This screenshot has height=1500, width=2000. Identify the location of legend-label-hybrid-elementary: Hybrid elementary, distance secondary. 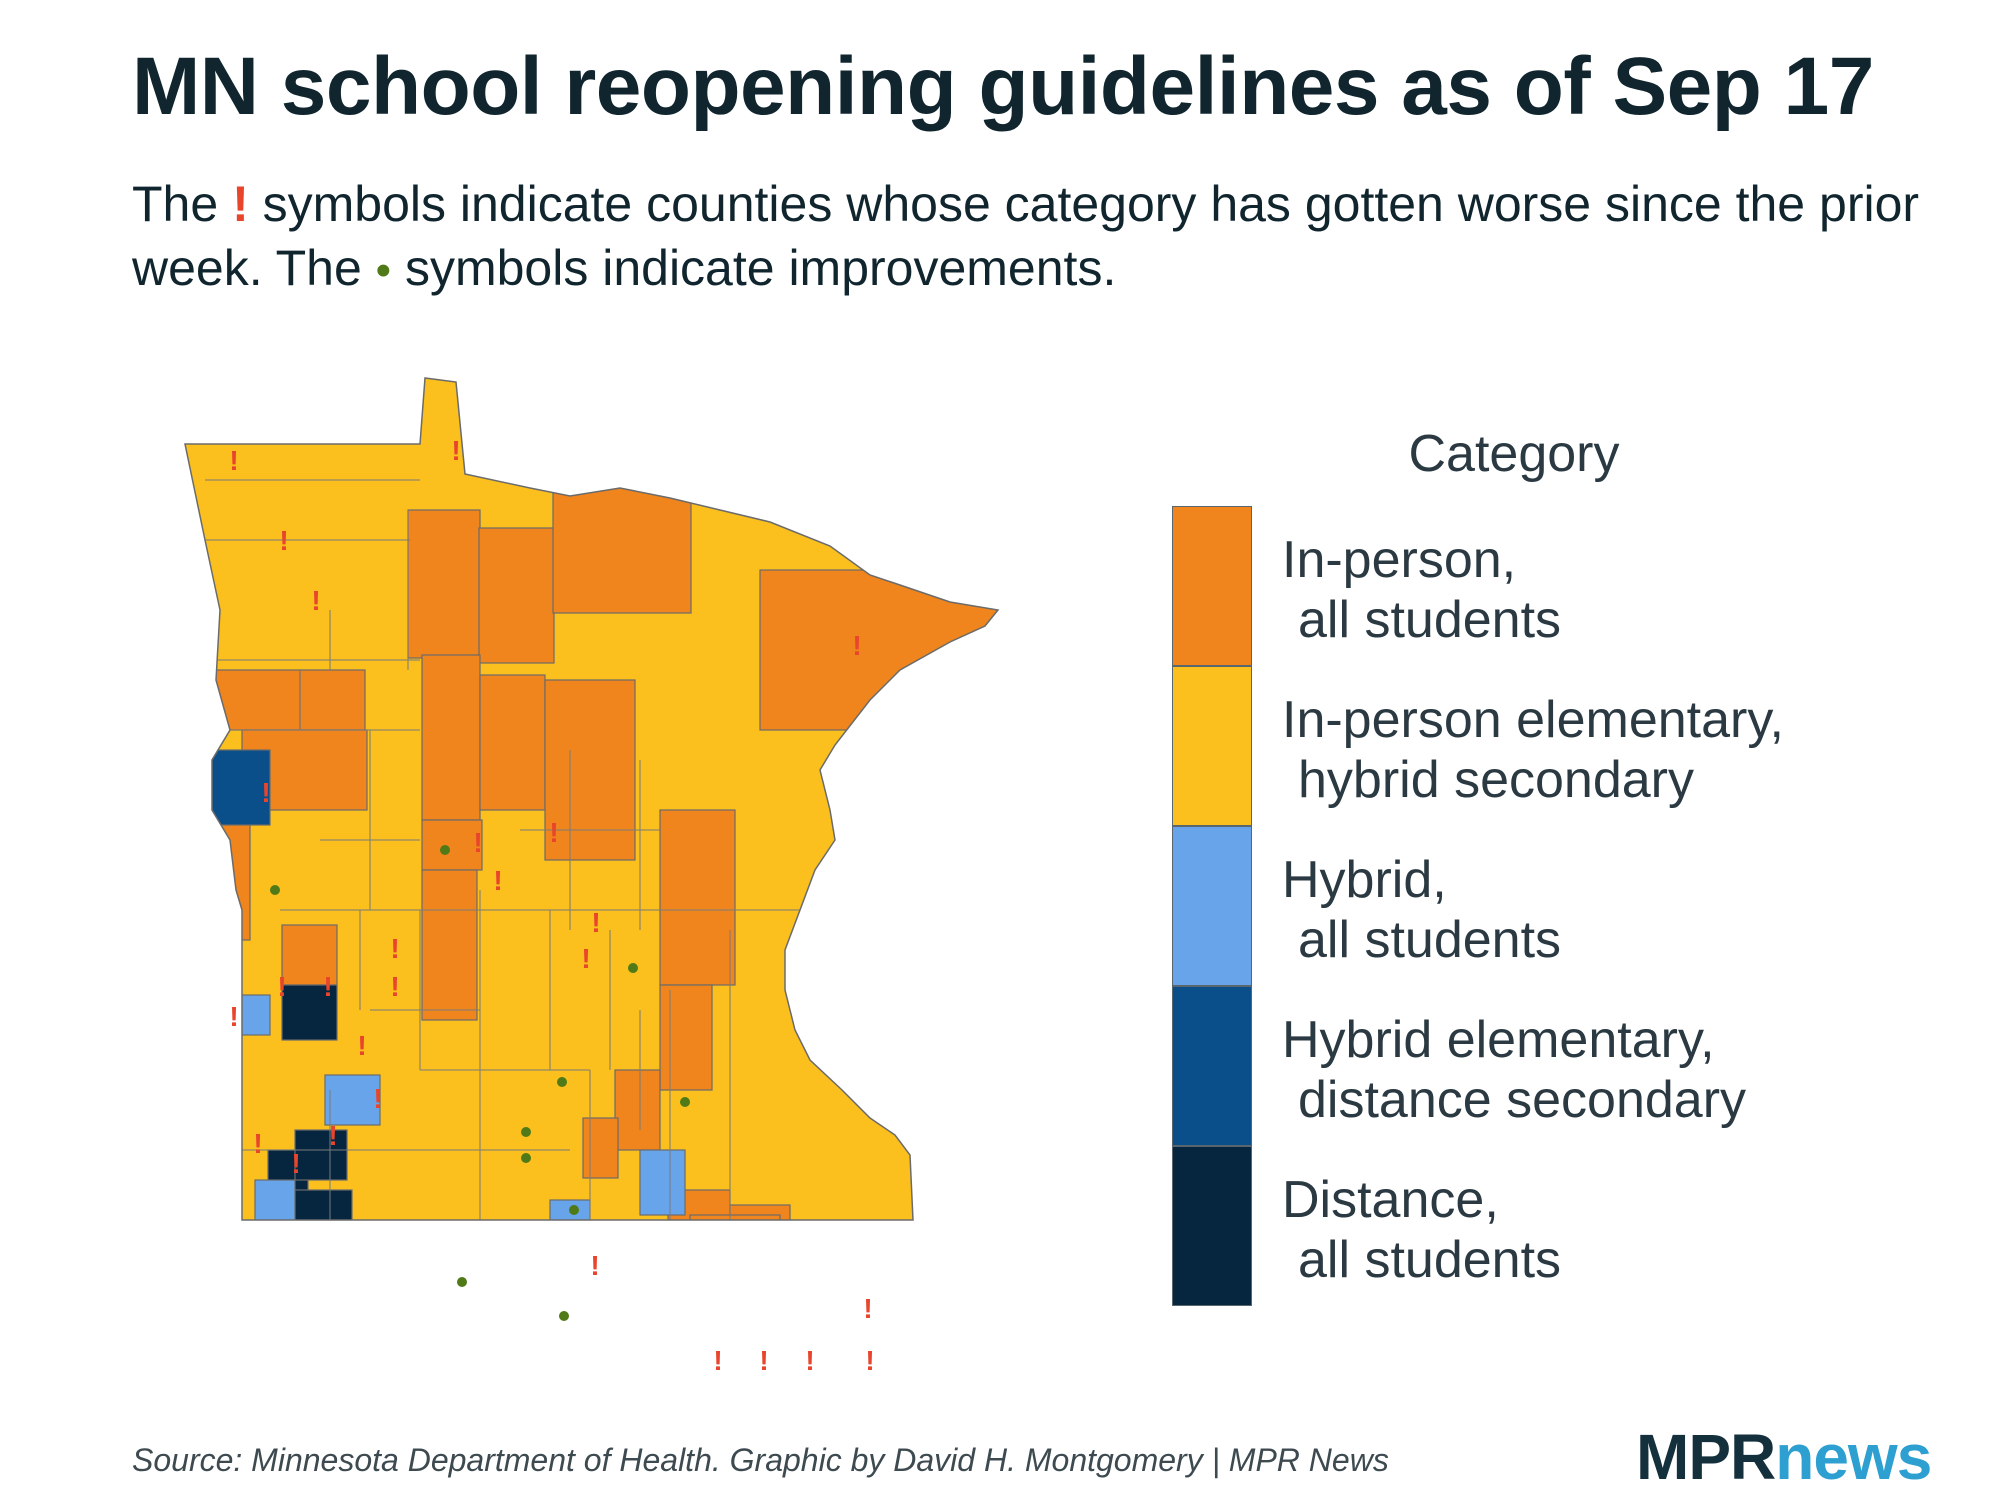
(1533, 1066).